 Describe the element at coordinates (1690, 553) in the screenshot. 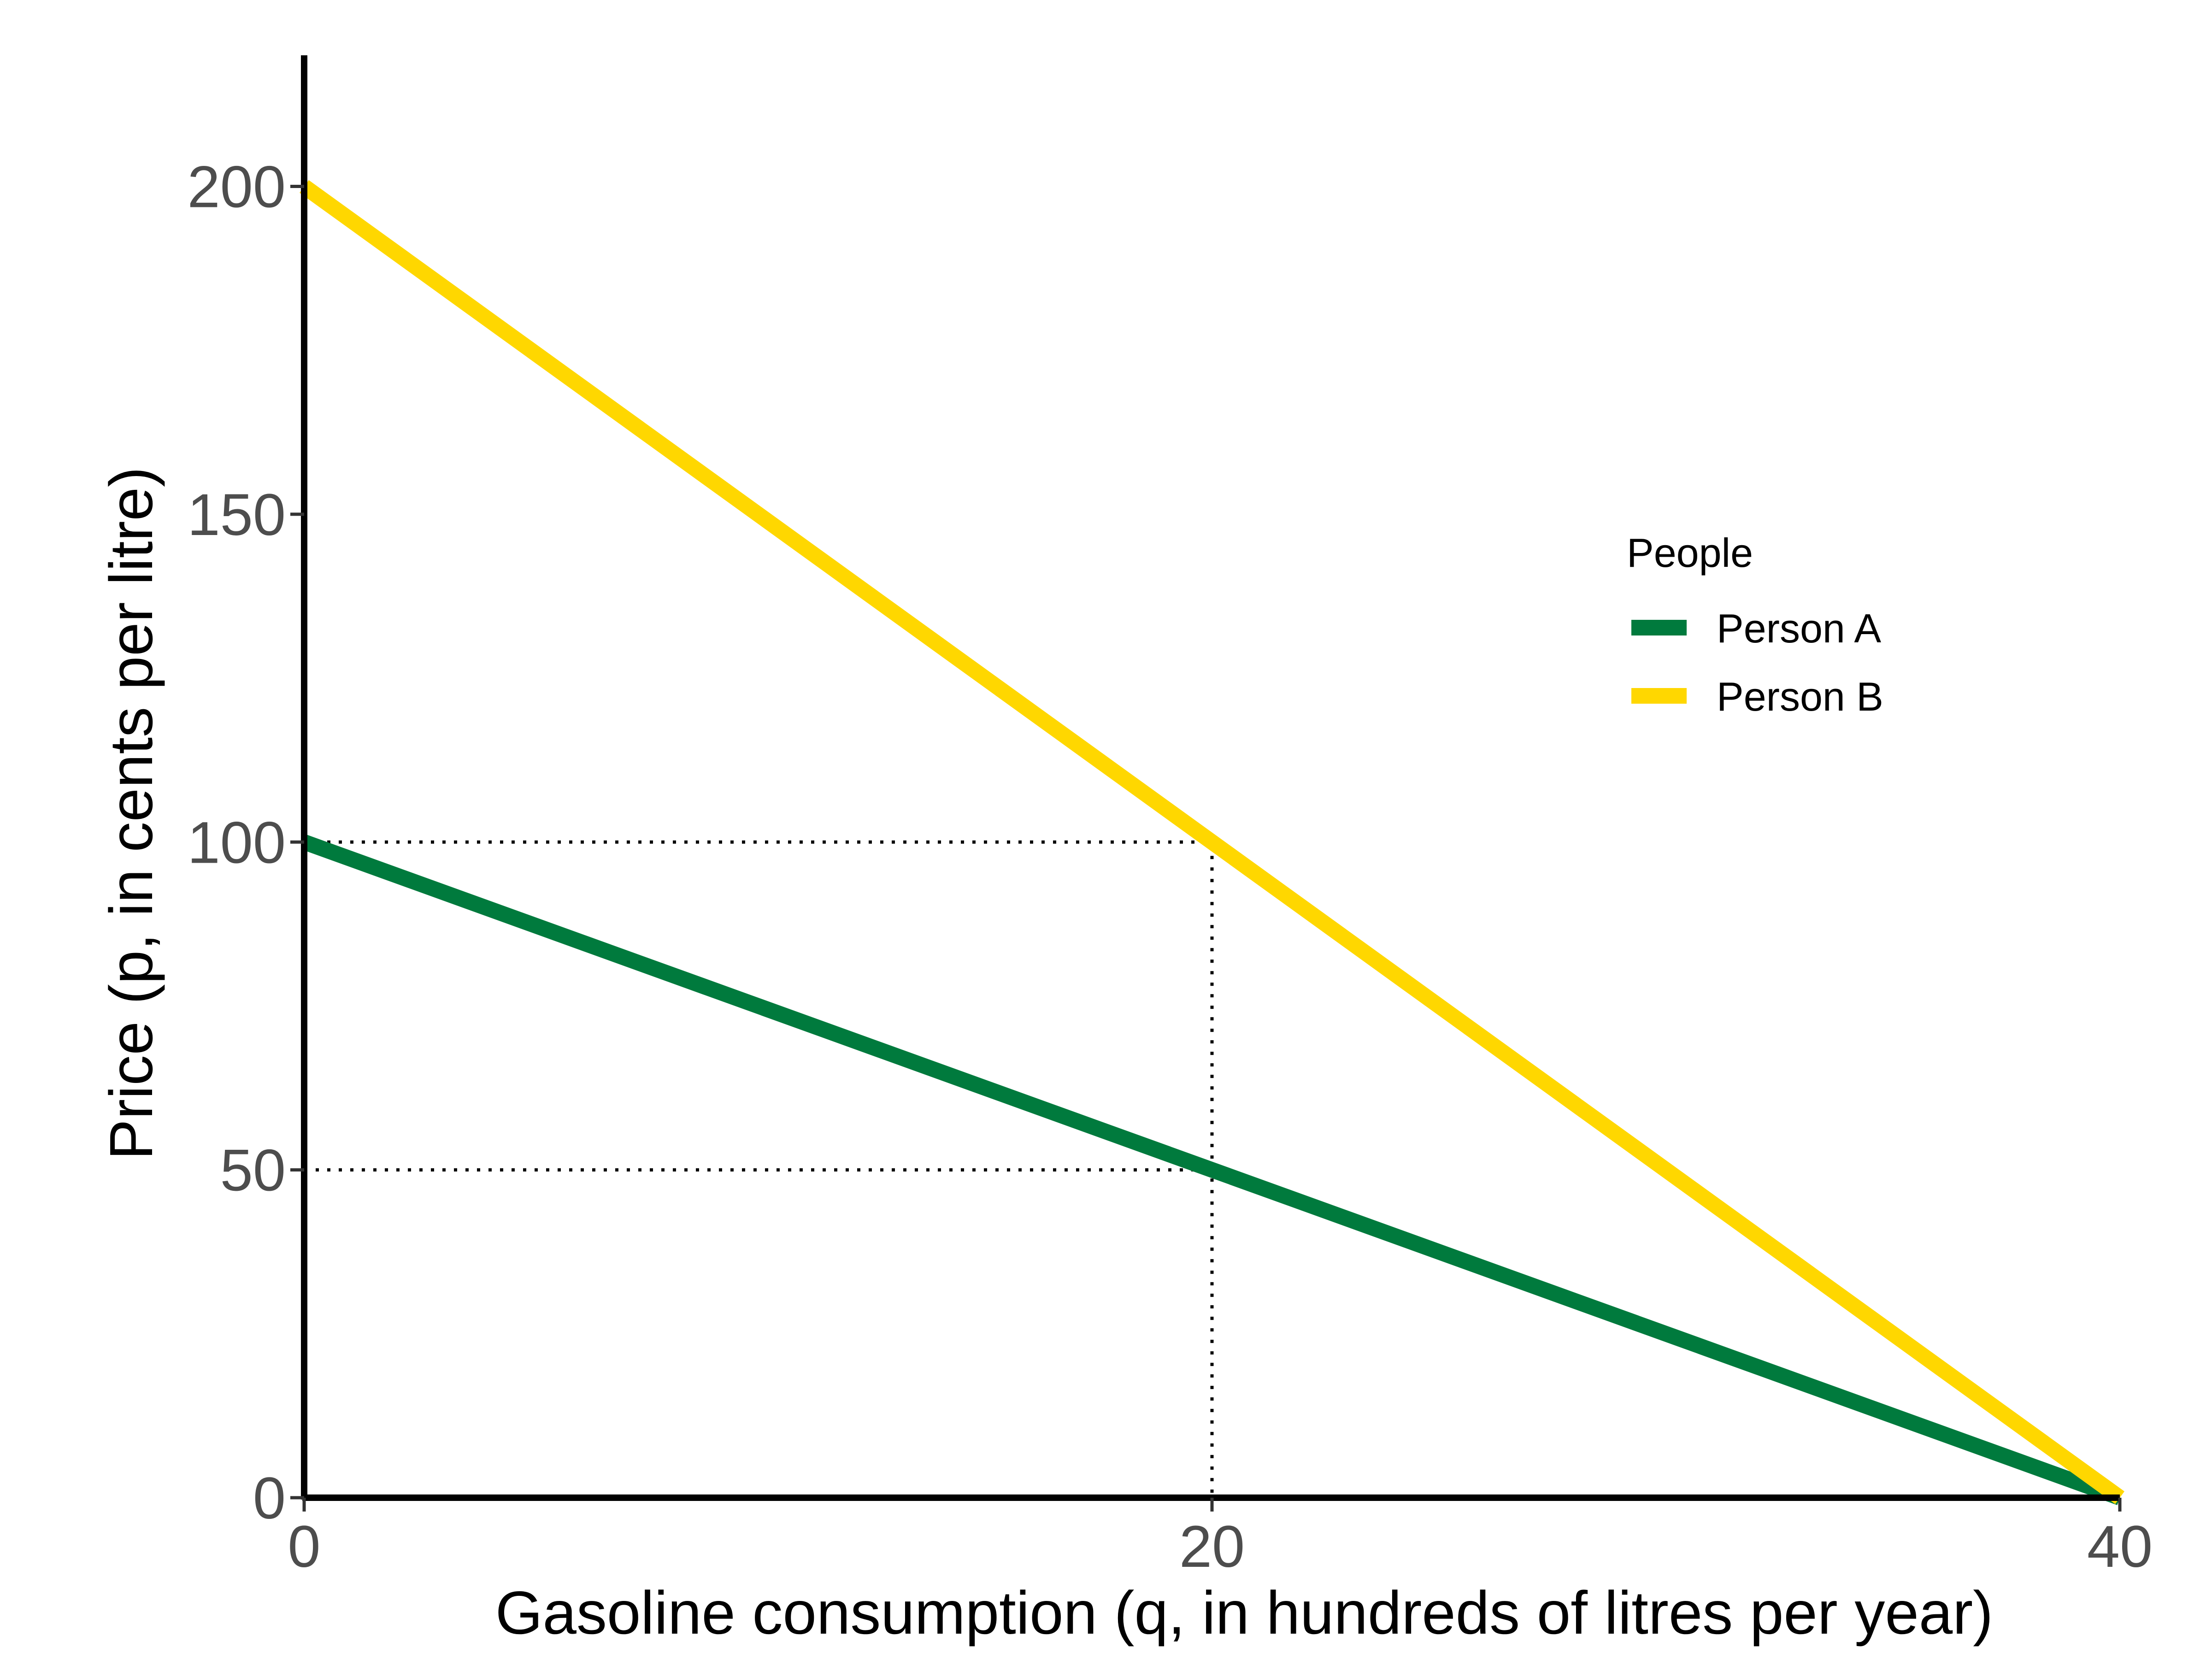

I see `legend-title: People` at that location.